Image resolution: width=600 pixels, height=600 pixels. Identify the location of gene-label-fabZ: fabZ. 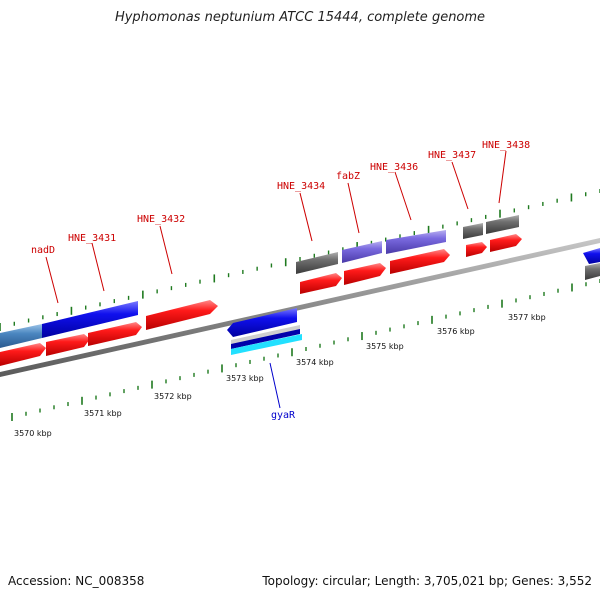
(348, 176).